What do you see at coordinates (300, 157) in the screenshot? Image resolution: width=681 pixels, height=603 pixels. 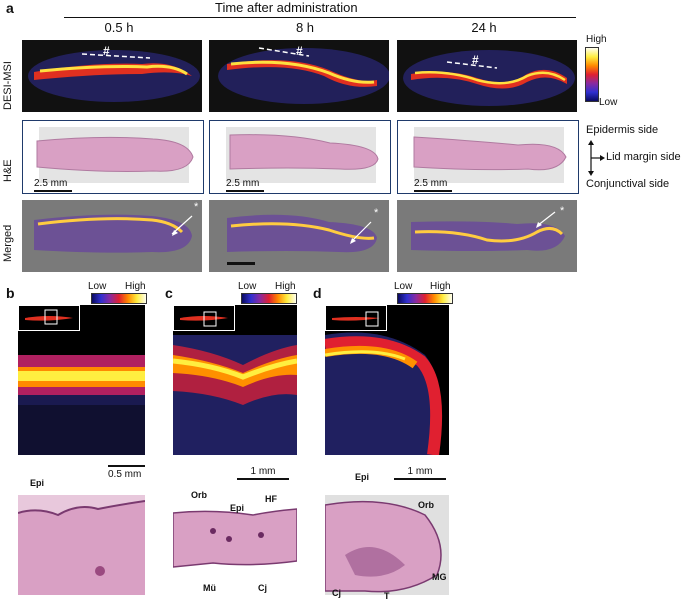 I see `he-image-8h` at bounding box center [300, 157].